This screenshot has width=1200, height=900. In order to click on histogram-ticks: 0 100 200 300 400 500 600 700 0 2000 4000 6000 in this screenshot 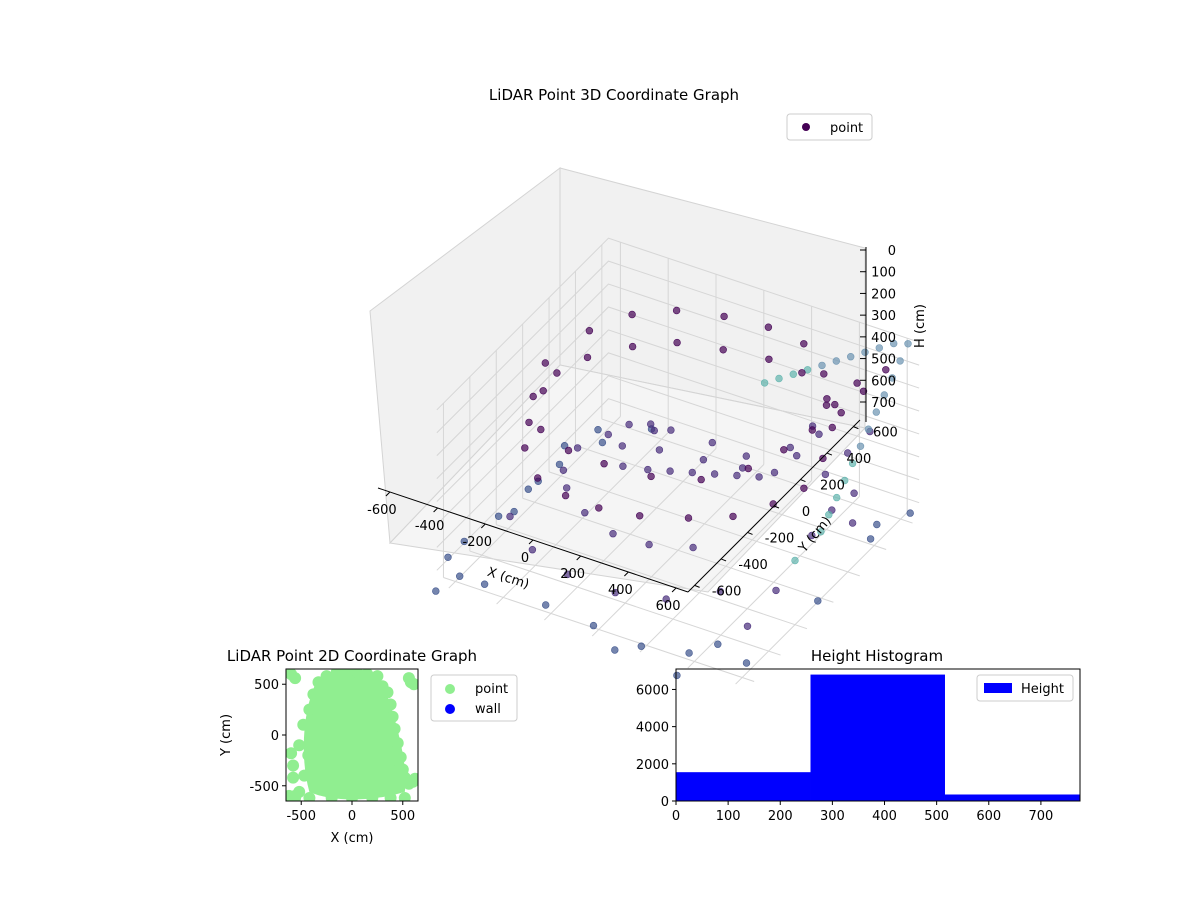, I will do `click(844, 753)`.